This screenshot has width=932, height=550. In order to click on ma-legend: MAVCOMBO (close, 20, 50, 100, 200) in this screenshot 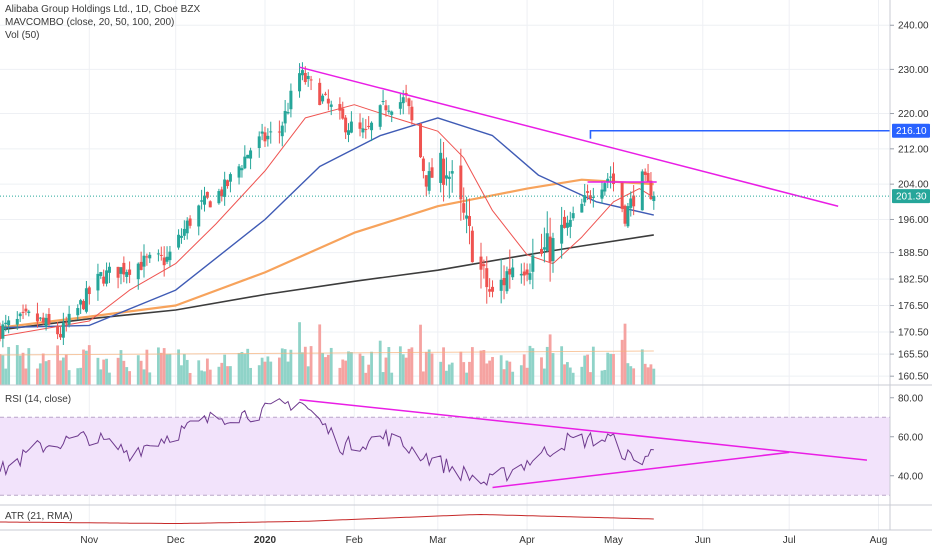, I will do `click(90, 22)`.